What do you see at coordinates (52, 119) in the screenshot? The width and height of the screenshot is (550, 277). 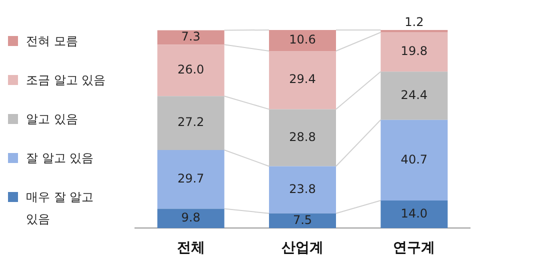 I see `legend-label: 알고 있음` at bounding box center [52, 119].